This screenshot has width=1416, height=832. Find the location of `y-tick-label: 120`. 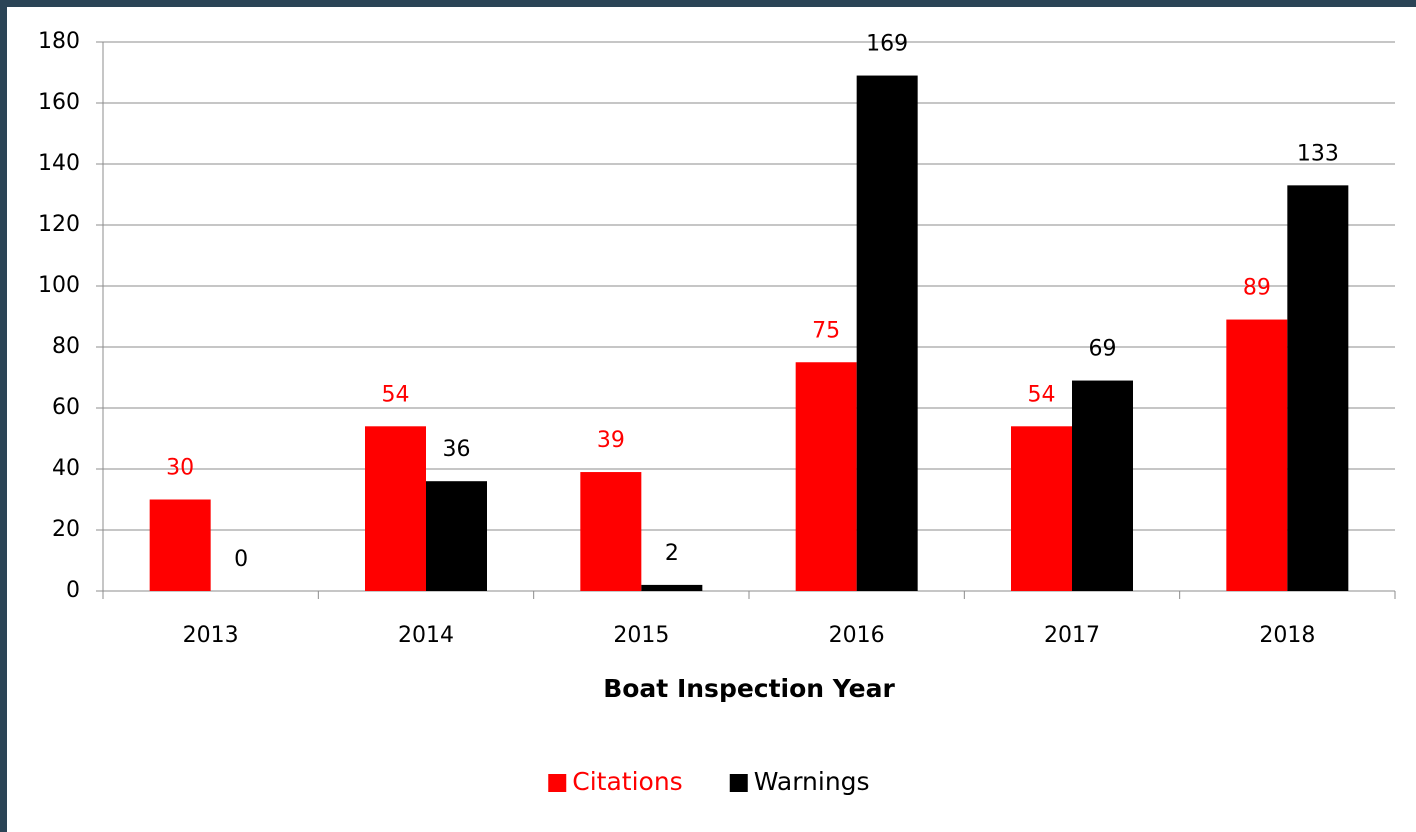

y-tick-label: 120 is located at coordinates (59, 224).